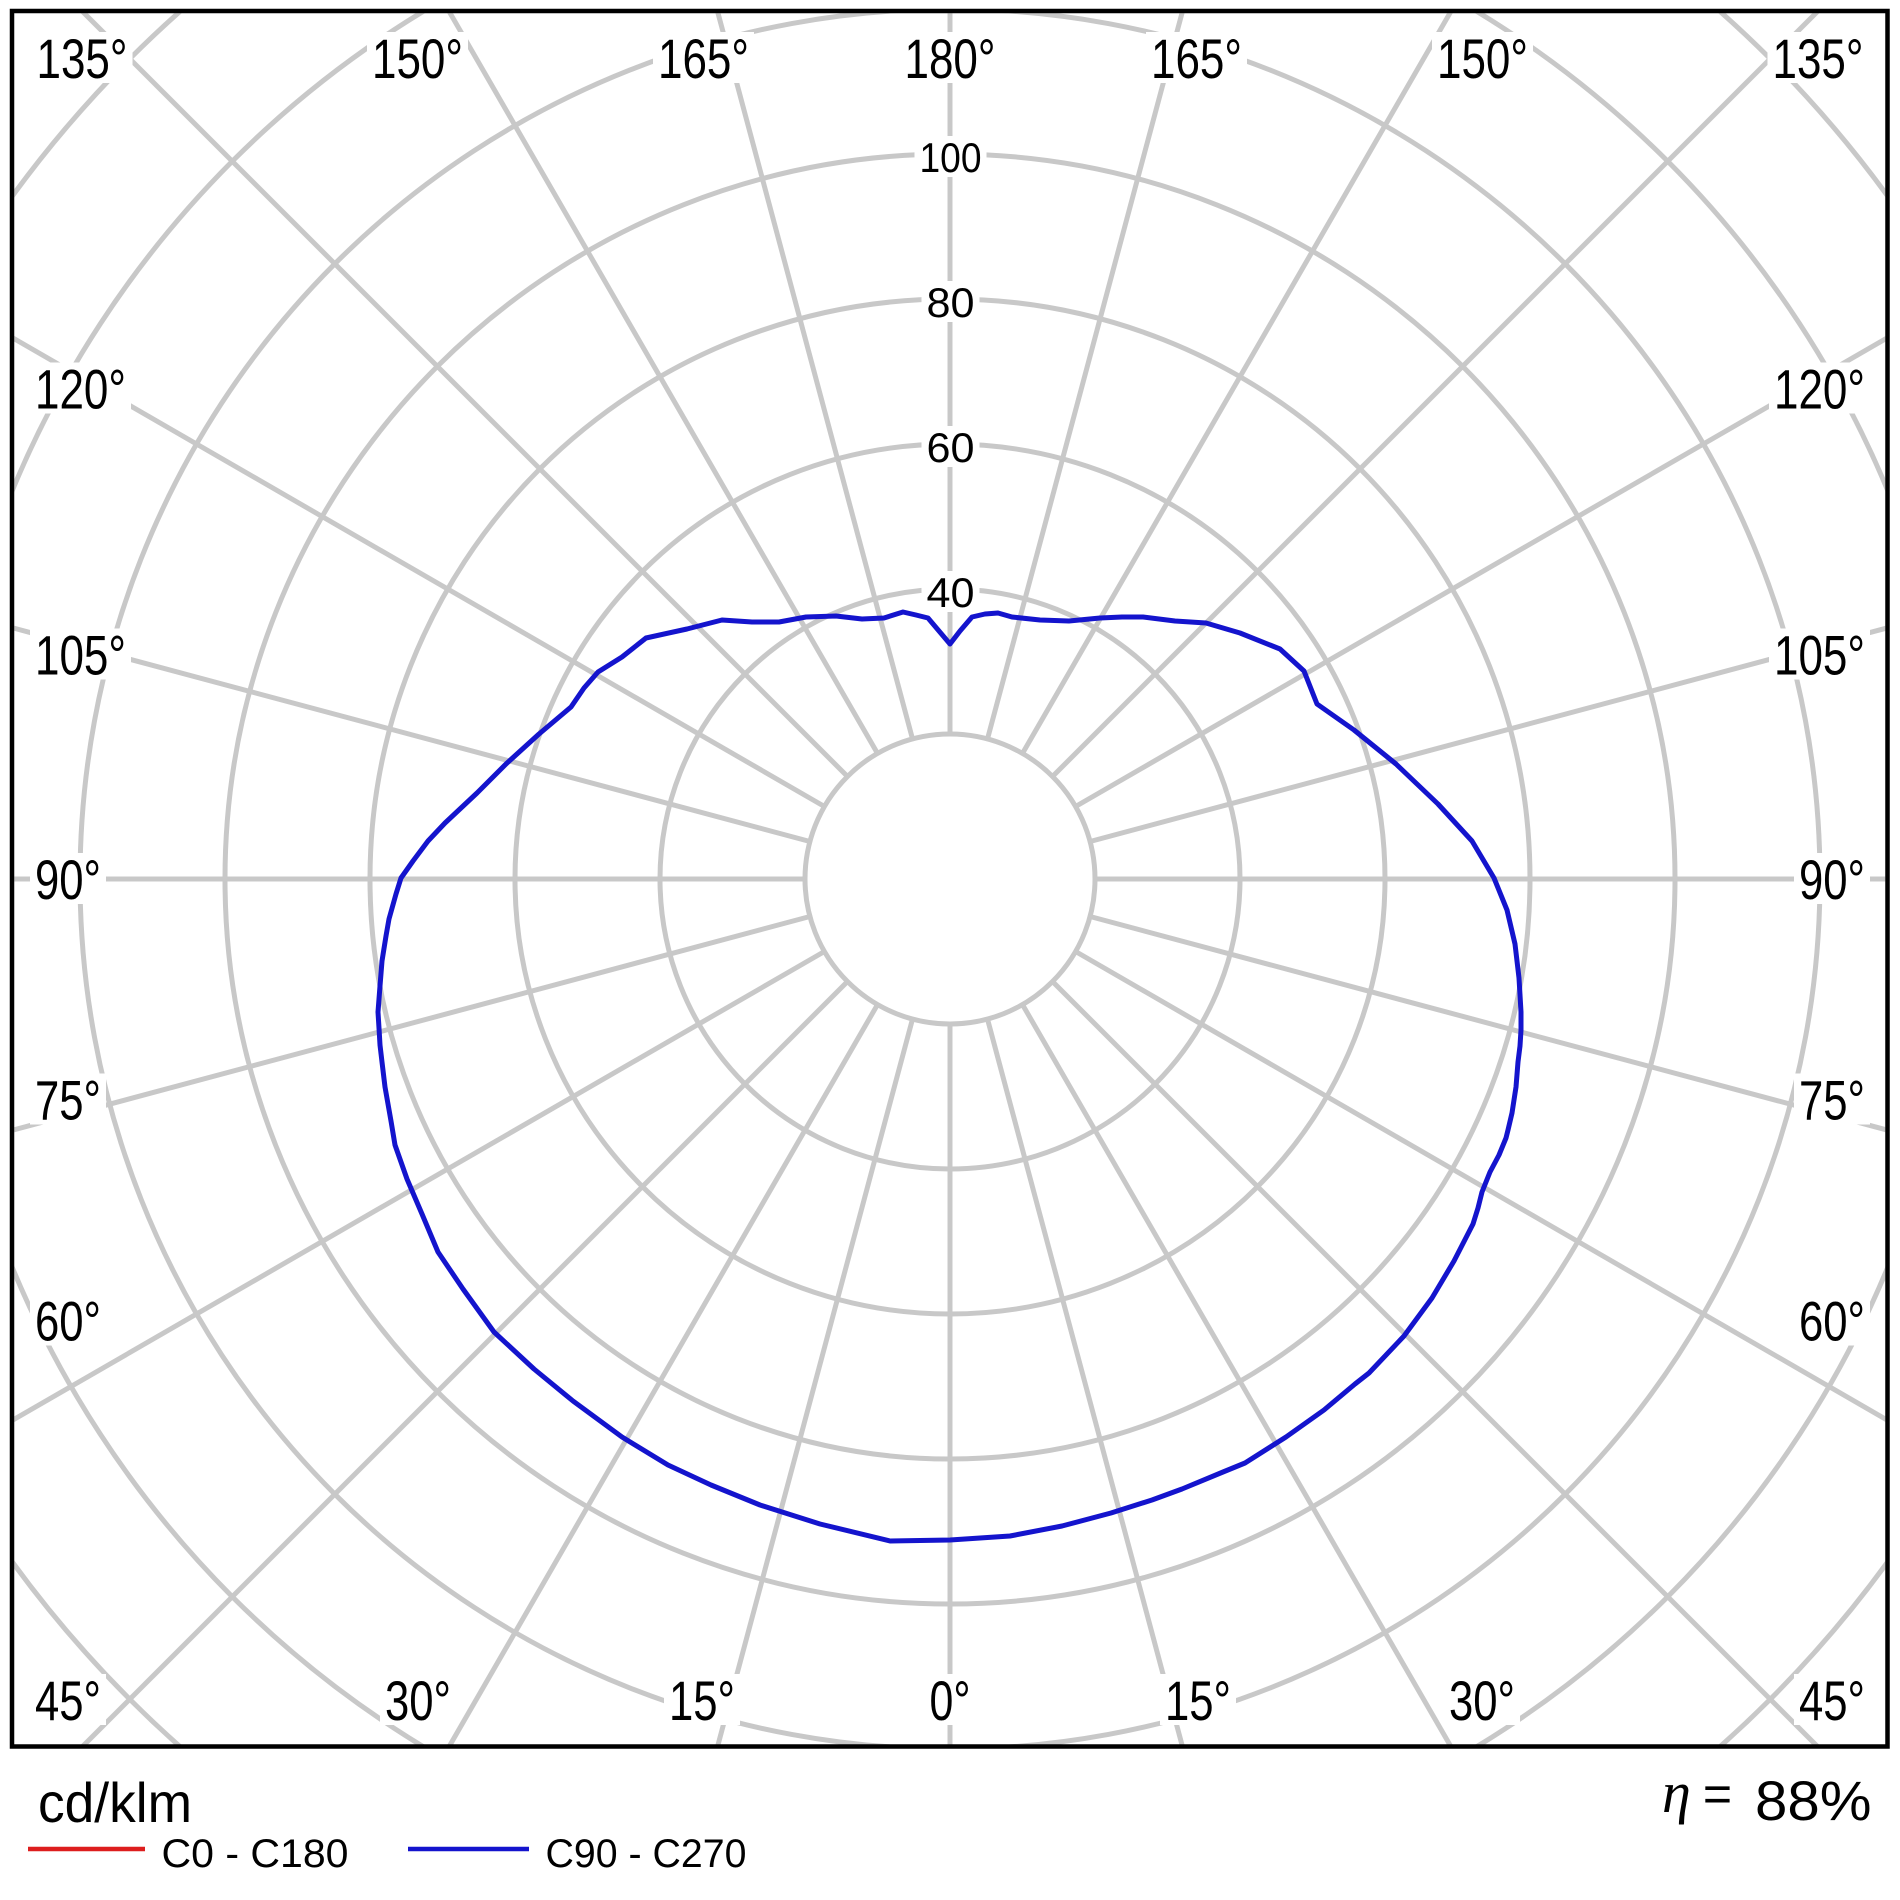  Describe the element at coordinates (255, 1854) in the screenshot. I see `svg-text: C0 - C180` at that location.